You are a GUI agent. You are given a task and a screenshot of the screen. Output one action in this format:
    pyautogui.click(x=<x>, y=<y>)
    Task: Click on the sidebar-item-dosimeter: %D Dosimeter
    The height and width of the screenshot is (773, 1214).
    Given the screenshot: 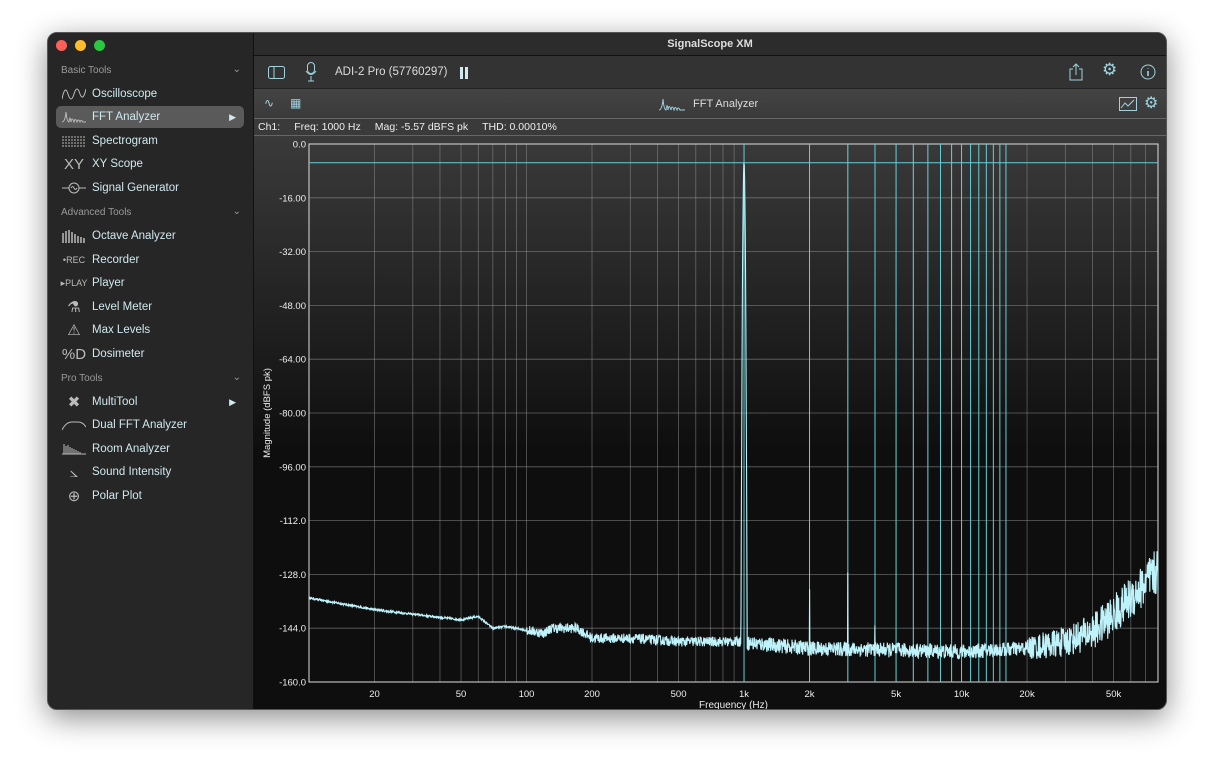 What is the action you would take?
    pyautogui.click(x=150, y=354)
    